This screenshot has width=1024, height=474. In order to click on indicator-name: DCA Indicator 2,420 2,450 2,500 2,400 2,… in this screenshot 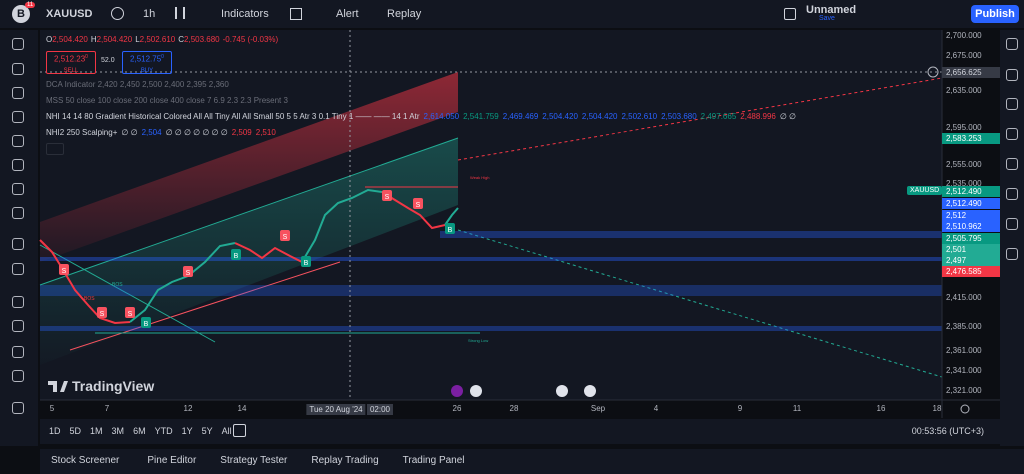, I will do `click(137, 84)`.